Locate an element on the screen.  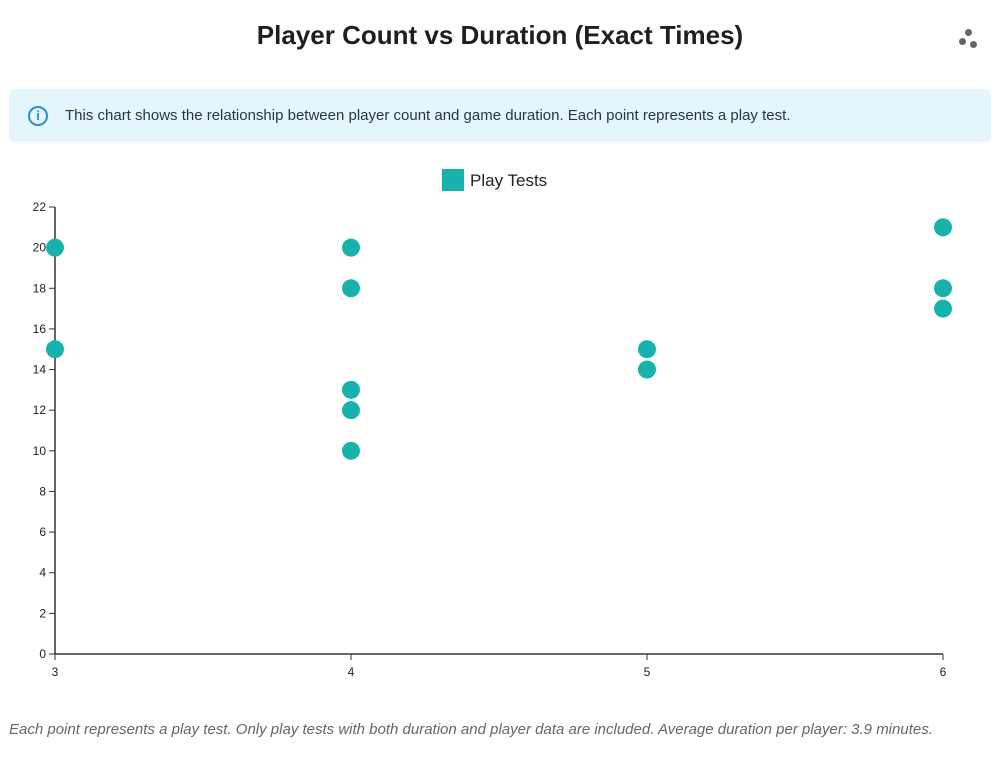
info-icon: i is located at coordinates (38, 116).